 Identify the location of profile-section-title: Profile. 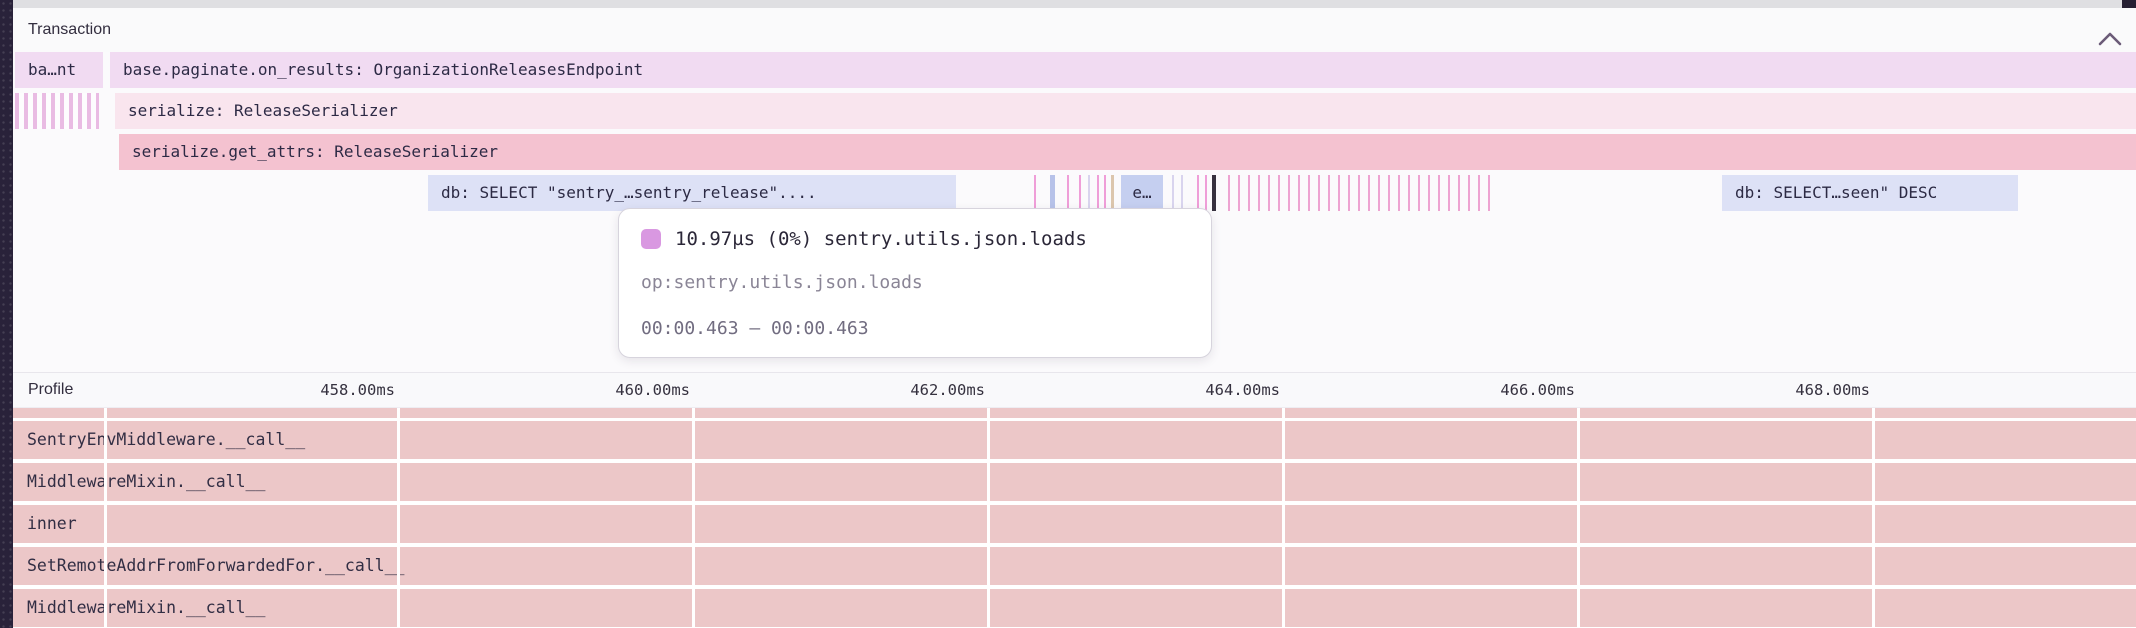
(51, 389).